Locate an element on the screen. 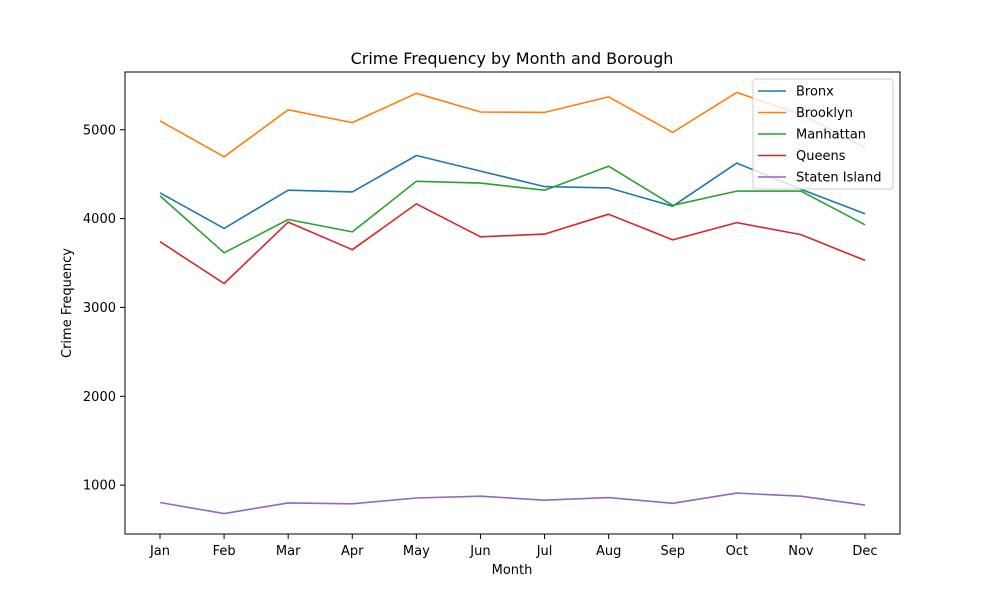  y-tick-label: 5000 is located at coordinates (99, 130).